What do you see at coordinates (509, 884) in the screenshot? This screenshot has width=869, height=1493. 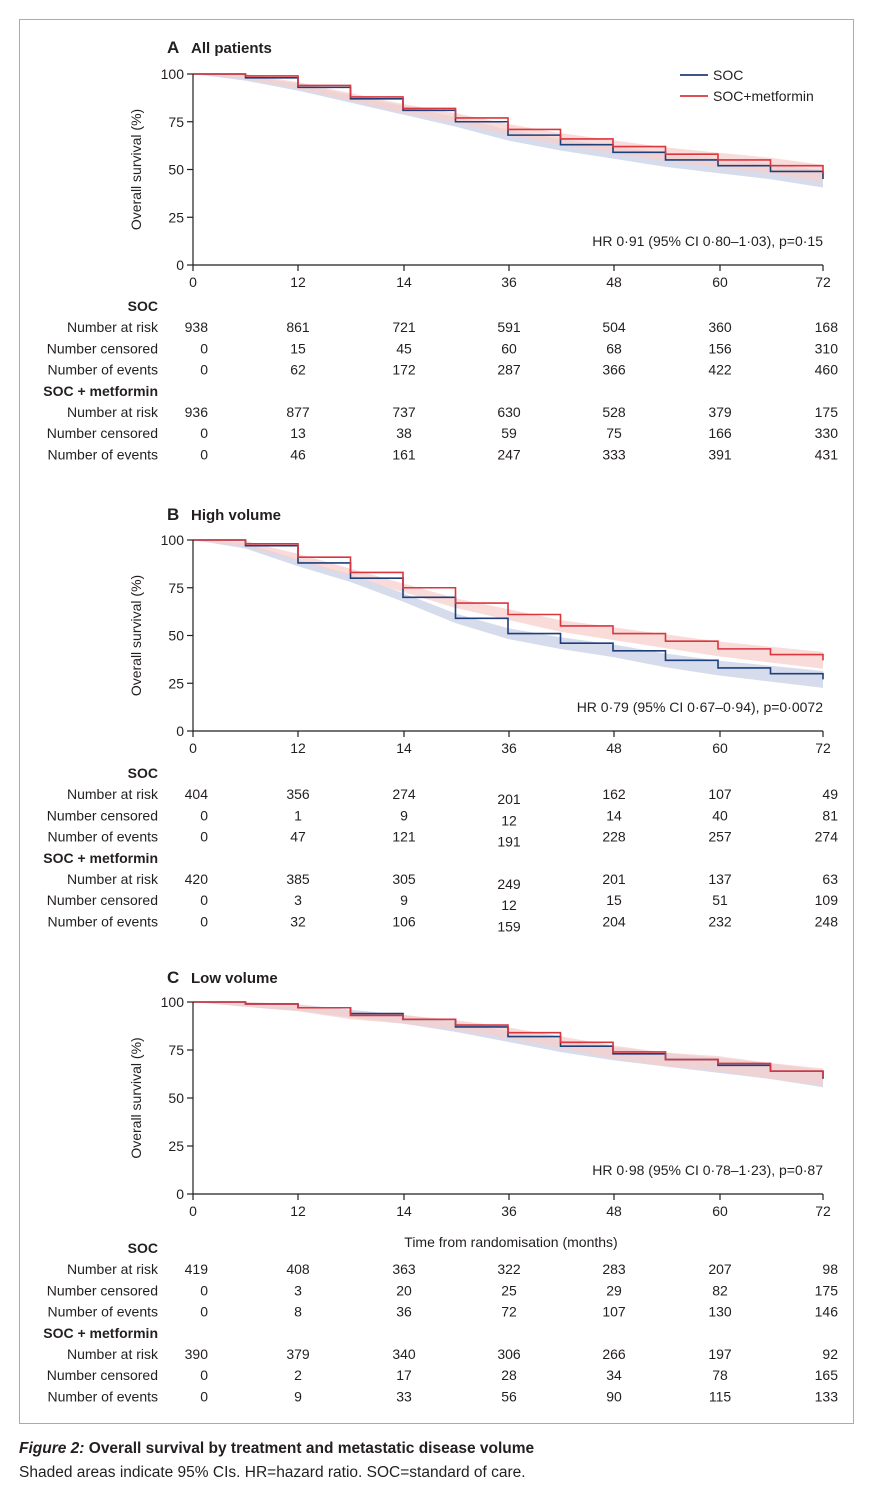 I see `risk-table-cell: 249` at bounding box center [509, 884].